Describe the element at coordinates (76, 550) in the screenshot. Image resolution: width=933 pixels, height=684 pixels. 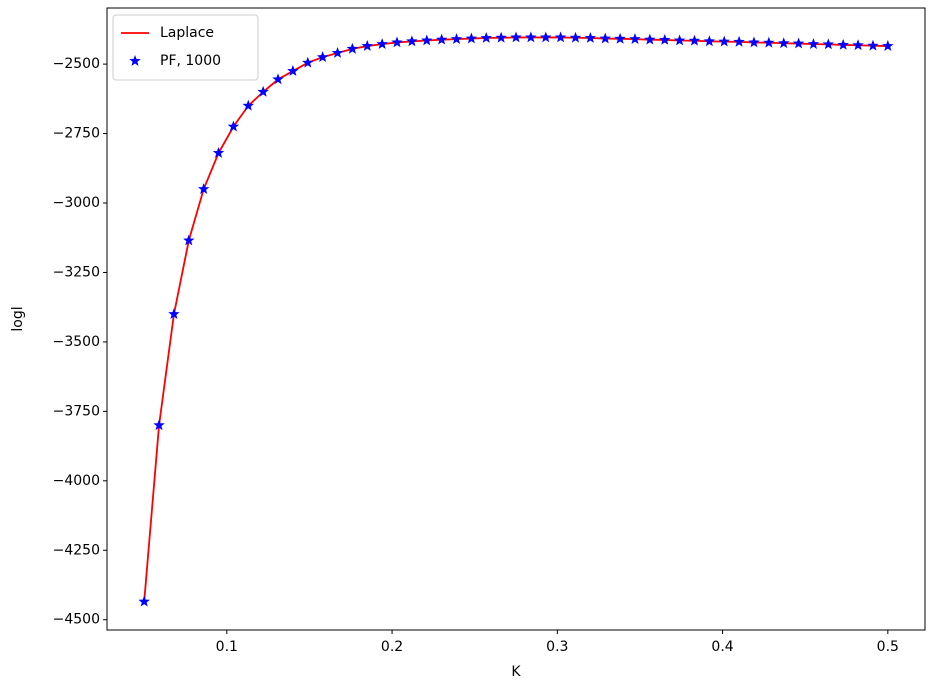
I see `y-tick-label: −4250` at that location.